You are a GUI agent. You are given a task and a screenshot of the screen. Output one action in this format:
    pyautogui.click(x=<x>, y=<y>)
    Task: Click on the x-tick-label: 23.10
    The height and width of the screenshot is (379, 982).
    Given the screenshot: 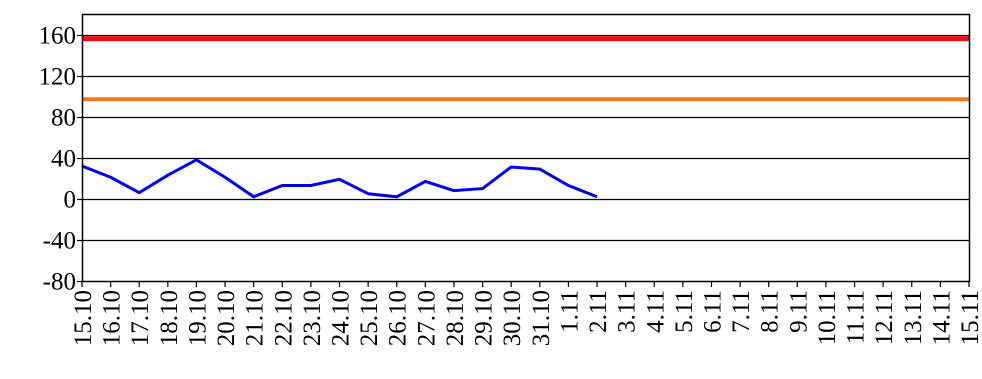 What is the action you would take?
    pyautogui.click(x=312, y=318)
    